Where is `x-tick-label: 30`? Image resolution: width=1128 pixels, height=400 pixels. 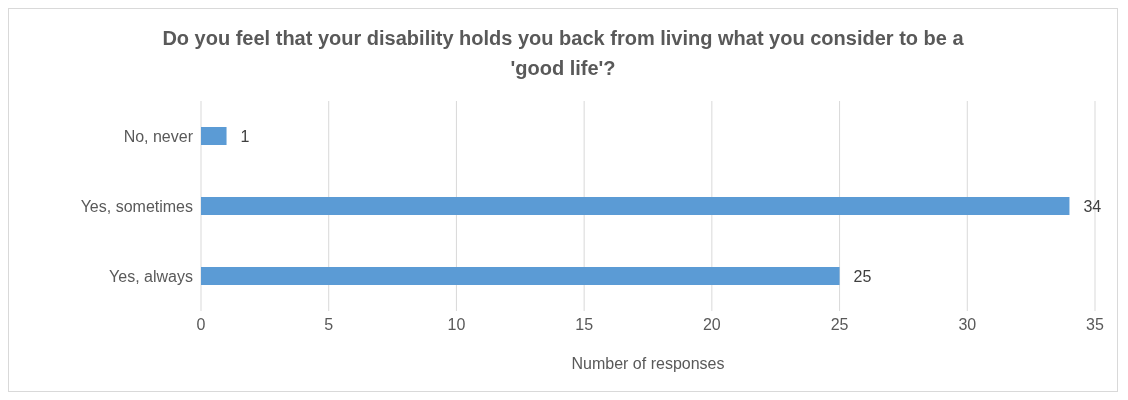 x-tick-label: 30 is located at coordinates (967, 325).